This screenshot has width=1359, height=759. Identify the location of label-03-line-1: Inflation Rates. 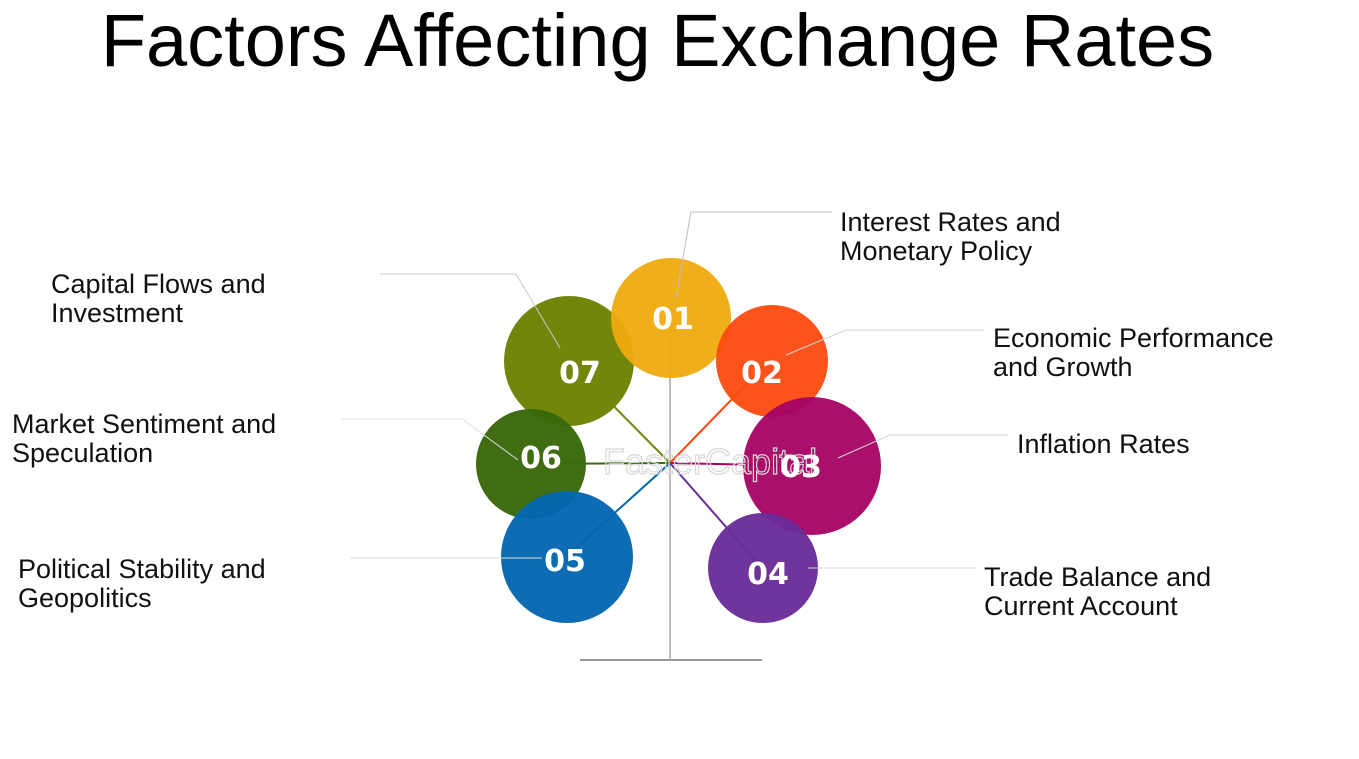
(1103, 444).